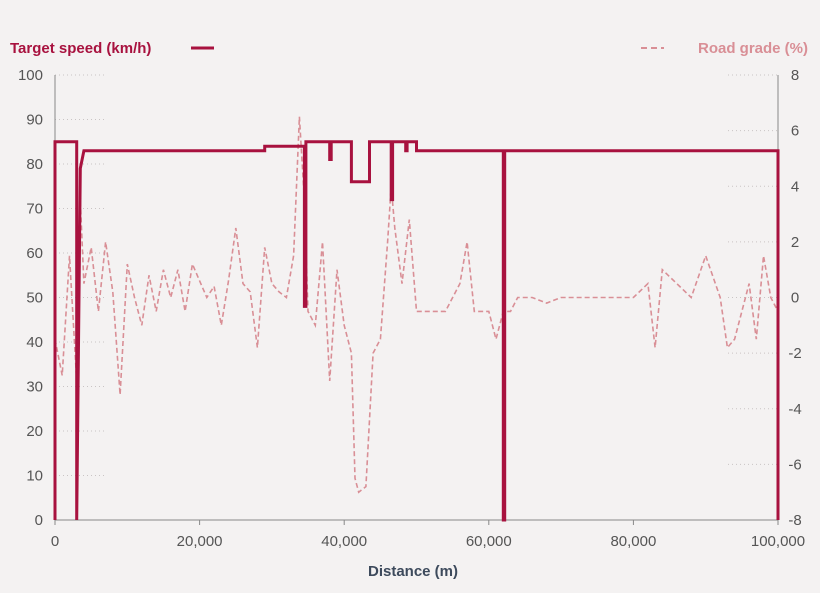 Image resolution: width=820 pixels, height=593 pixels. What do you see at coordinates (55, 541) in the screenshot?
I see `x-tick-label: 0` at bounding box center [55, 541].